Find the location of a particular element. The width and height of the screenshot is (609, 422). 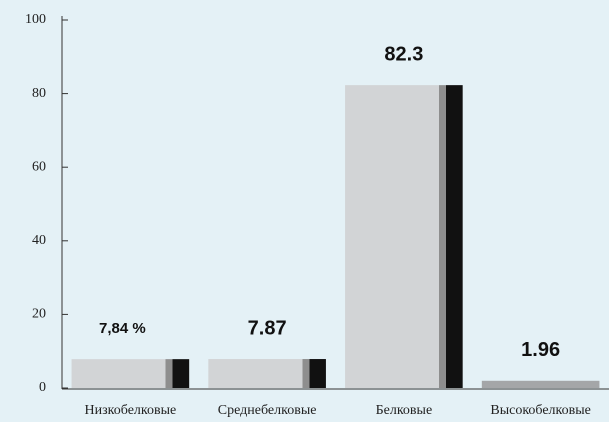

y-tick-label: 80 is located at coordinates (39, 93).